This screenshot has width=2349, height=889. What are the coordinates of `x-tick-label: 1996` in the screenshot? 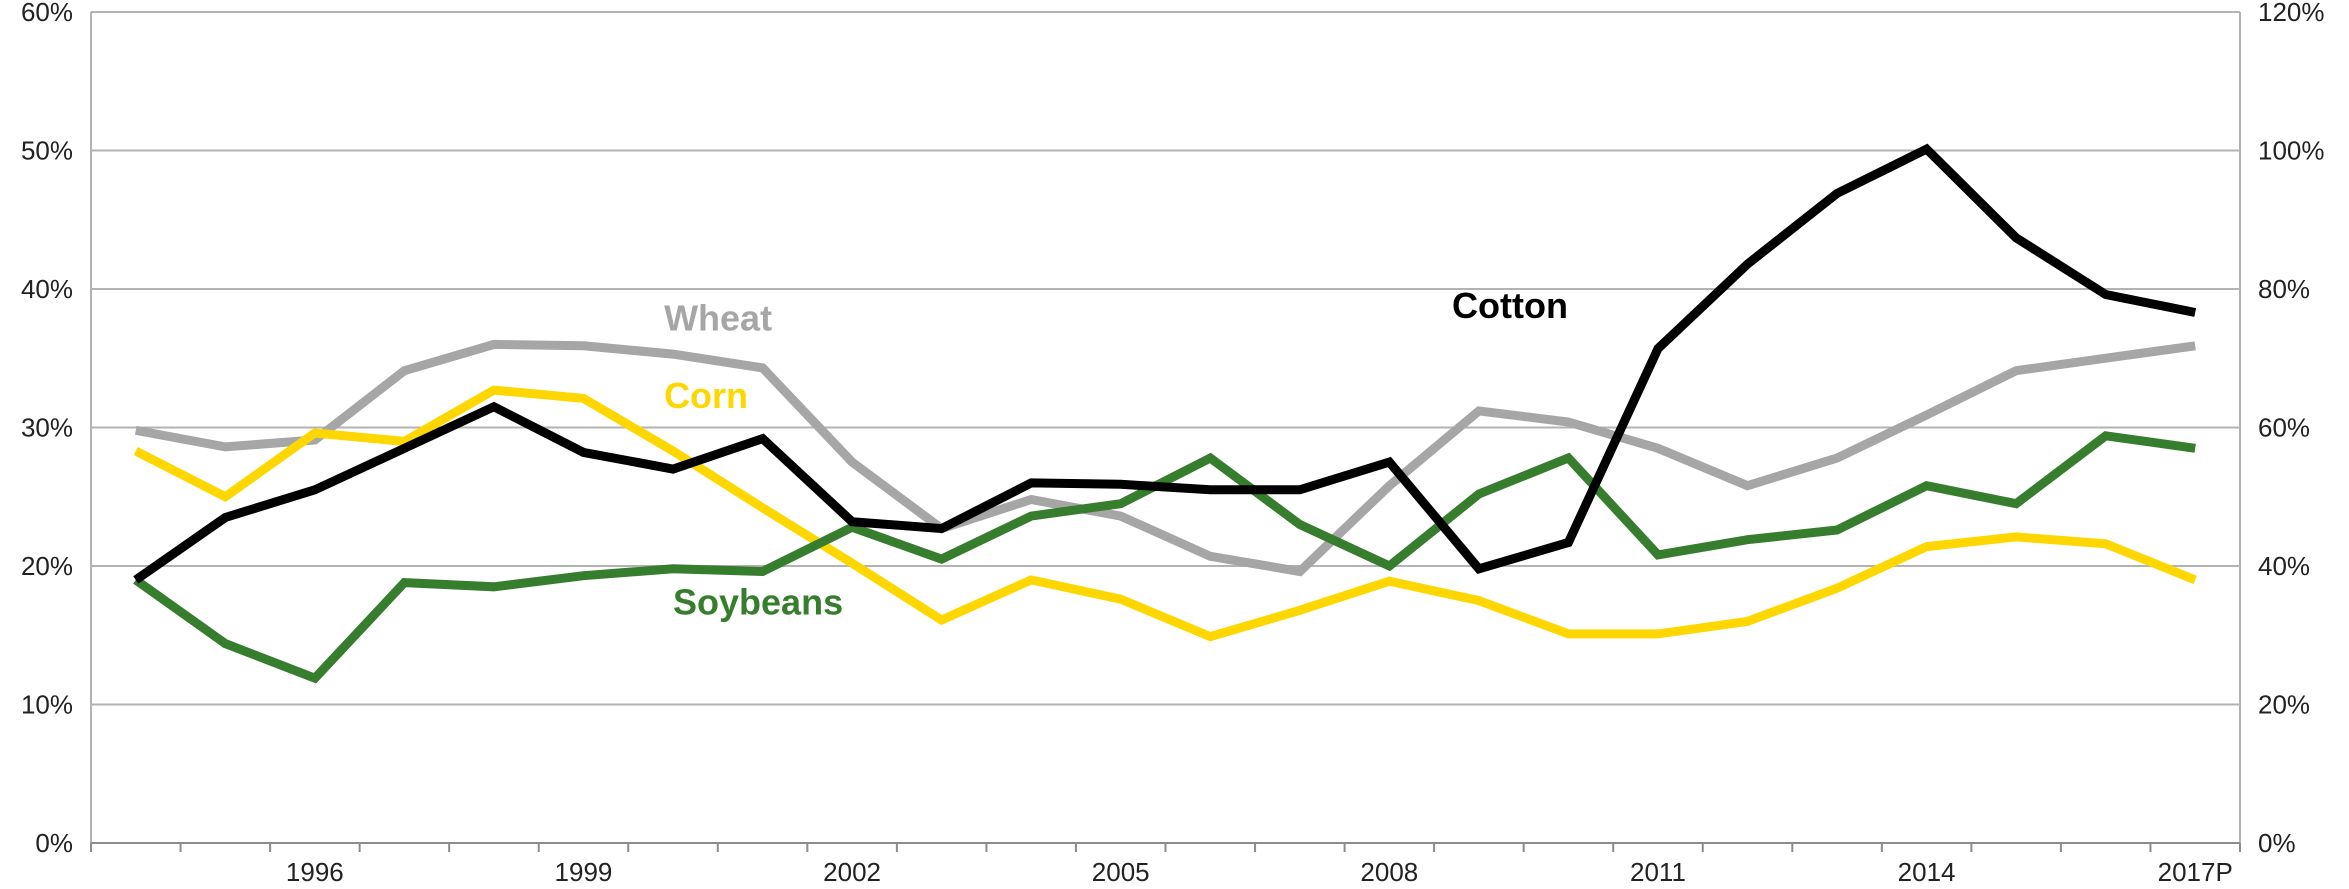 It's located at (315, 872).